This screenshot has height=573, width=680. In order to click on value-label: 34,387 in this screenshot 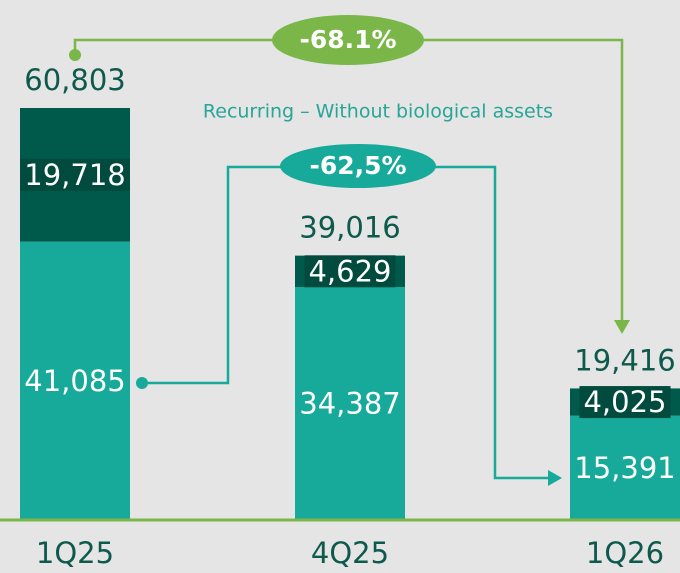, I will do `click(349, 403)`.